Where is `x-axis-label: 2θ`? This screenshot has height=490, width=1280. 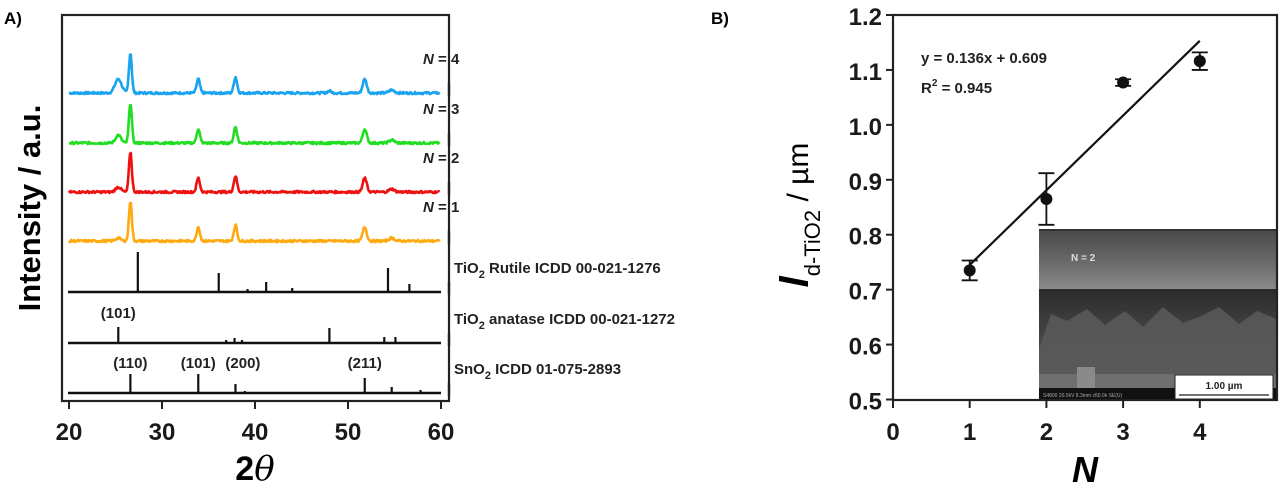 x-axis-label: 2θ is located at coordinates (254, 469).